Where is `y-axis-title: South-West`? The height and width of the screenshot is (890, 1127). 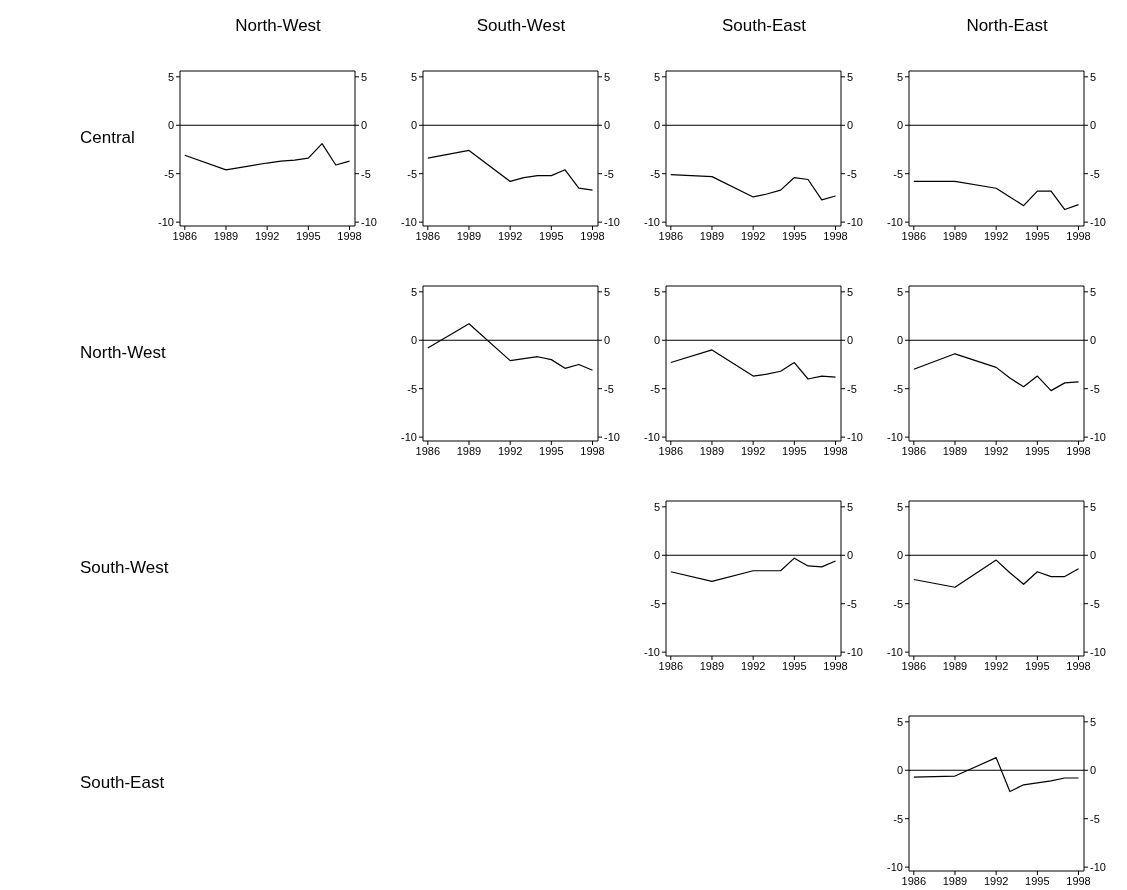
y-axis-title: South-West is located at coordinates (124, 568).